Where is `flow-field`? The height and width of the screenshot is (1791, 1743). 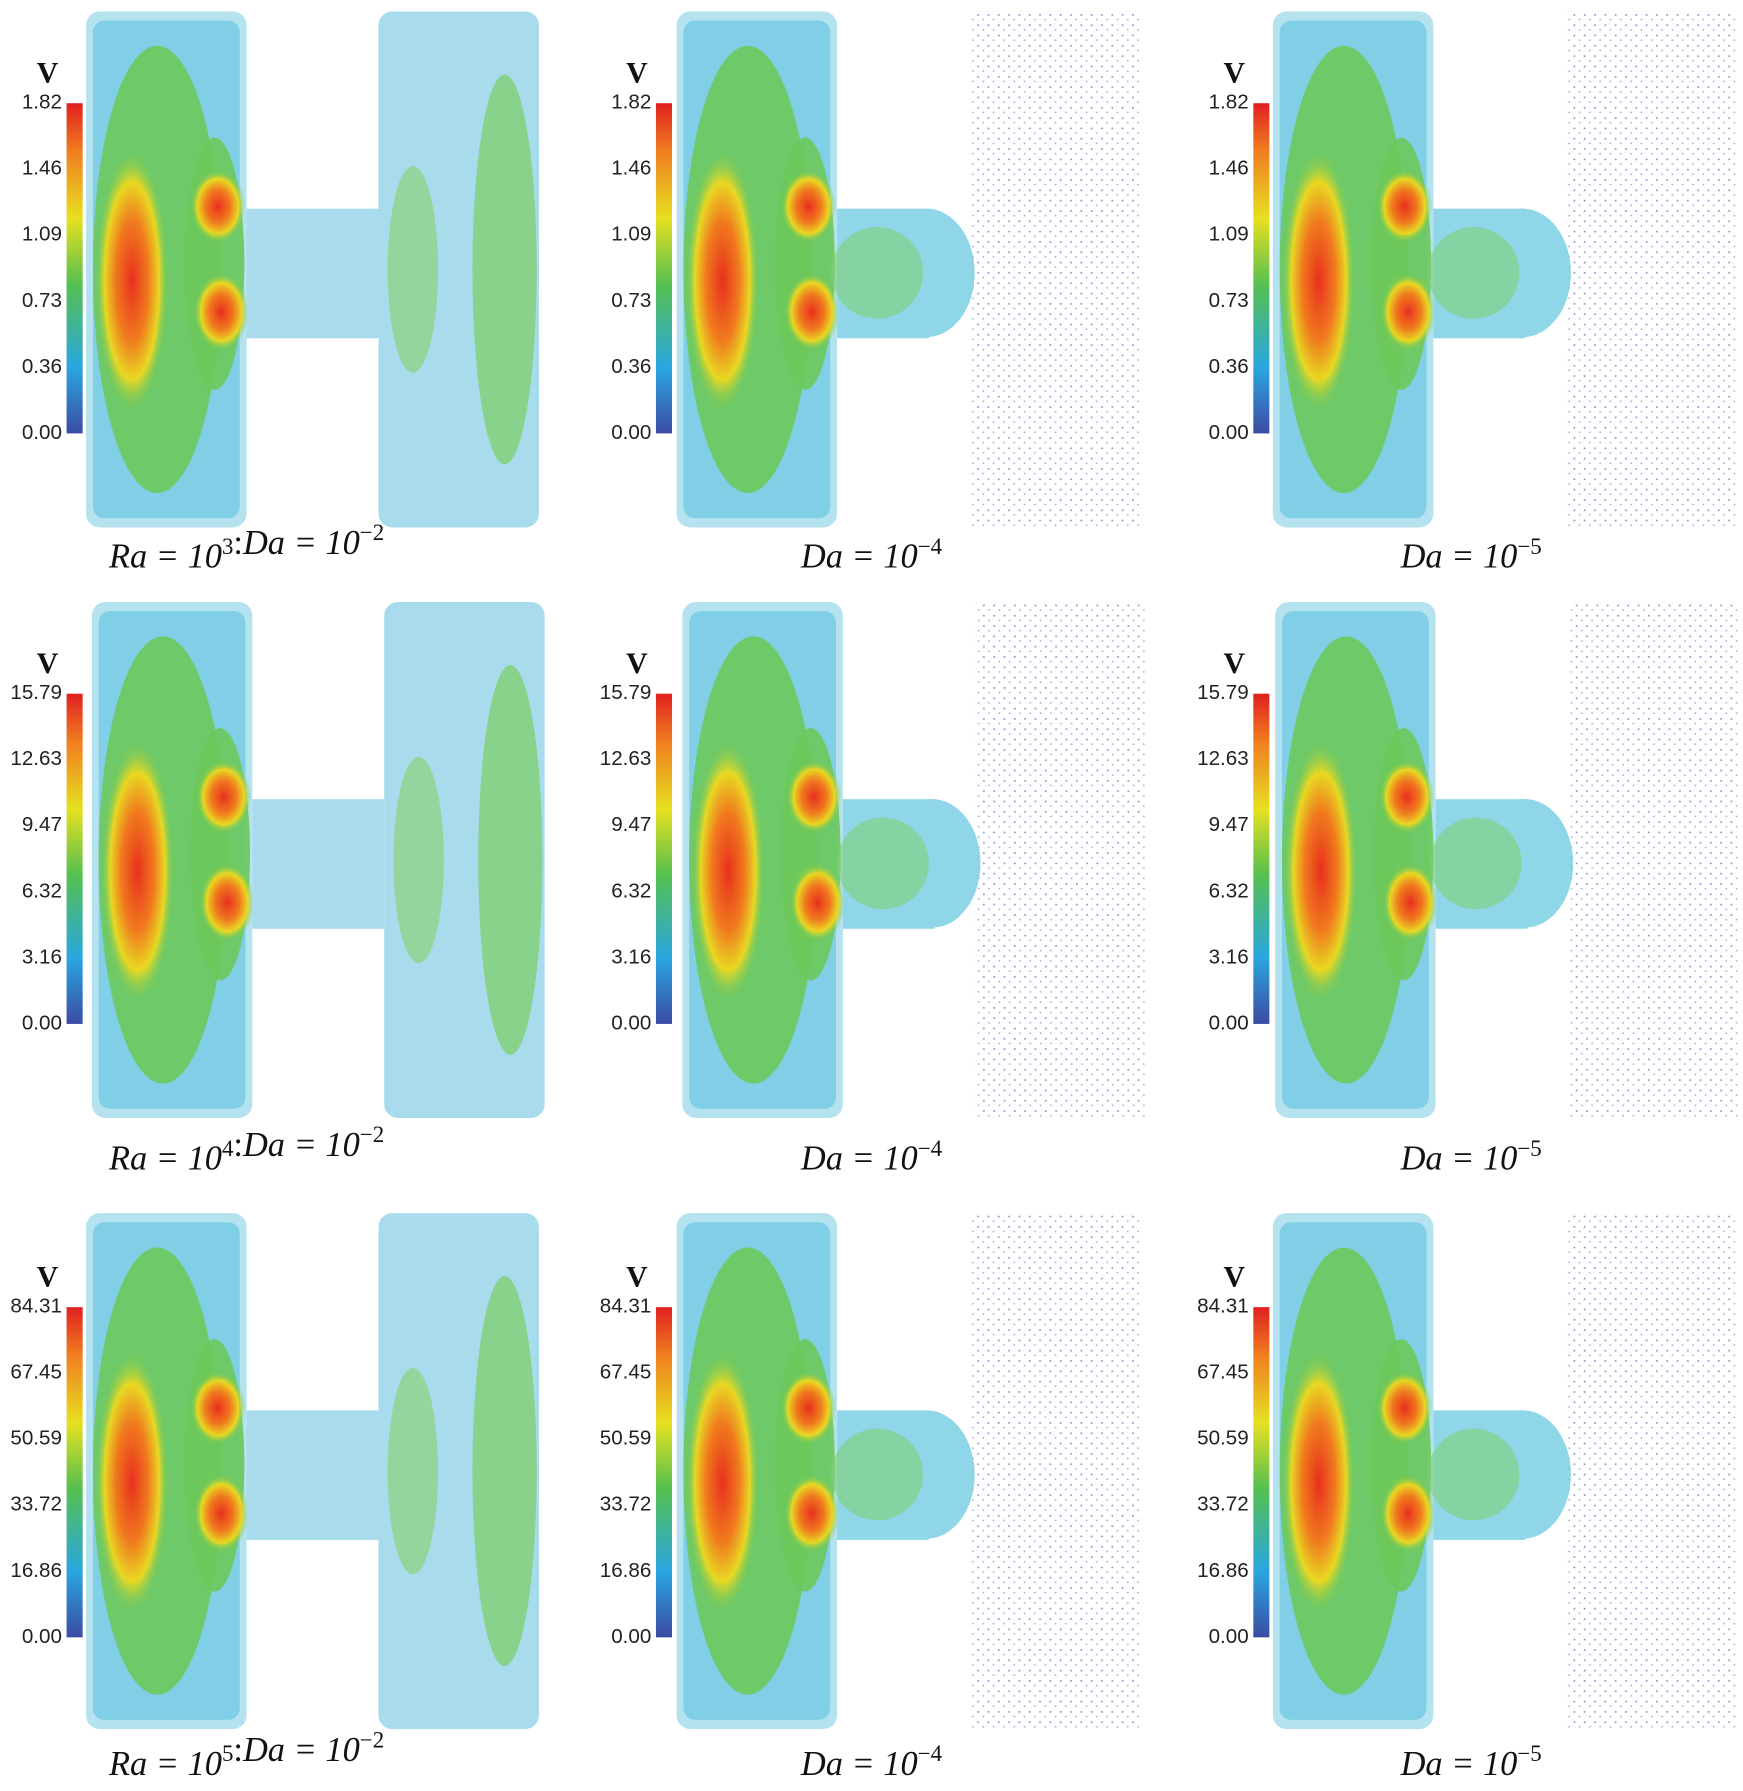 flow-field is located at coordinates (392, 1471).